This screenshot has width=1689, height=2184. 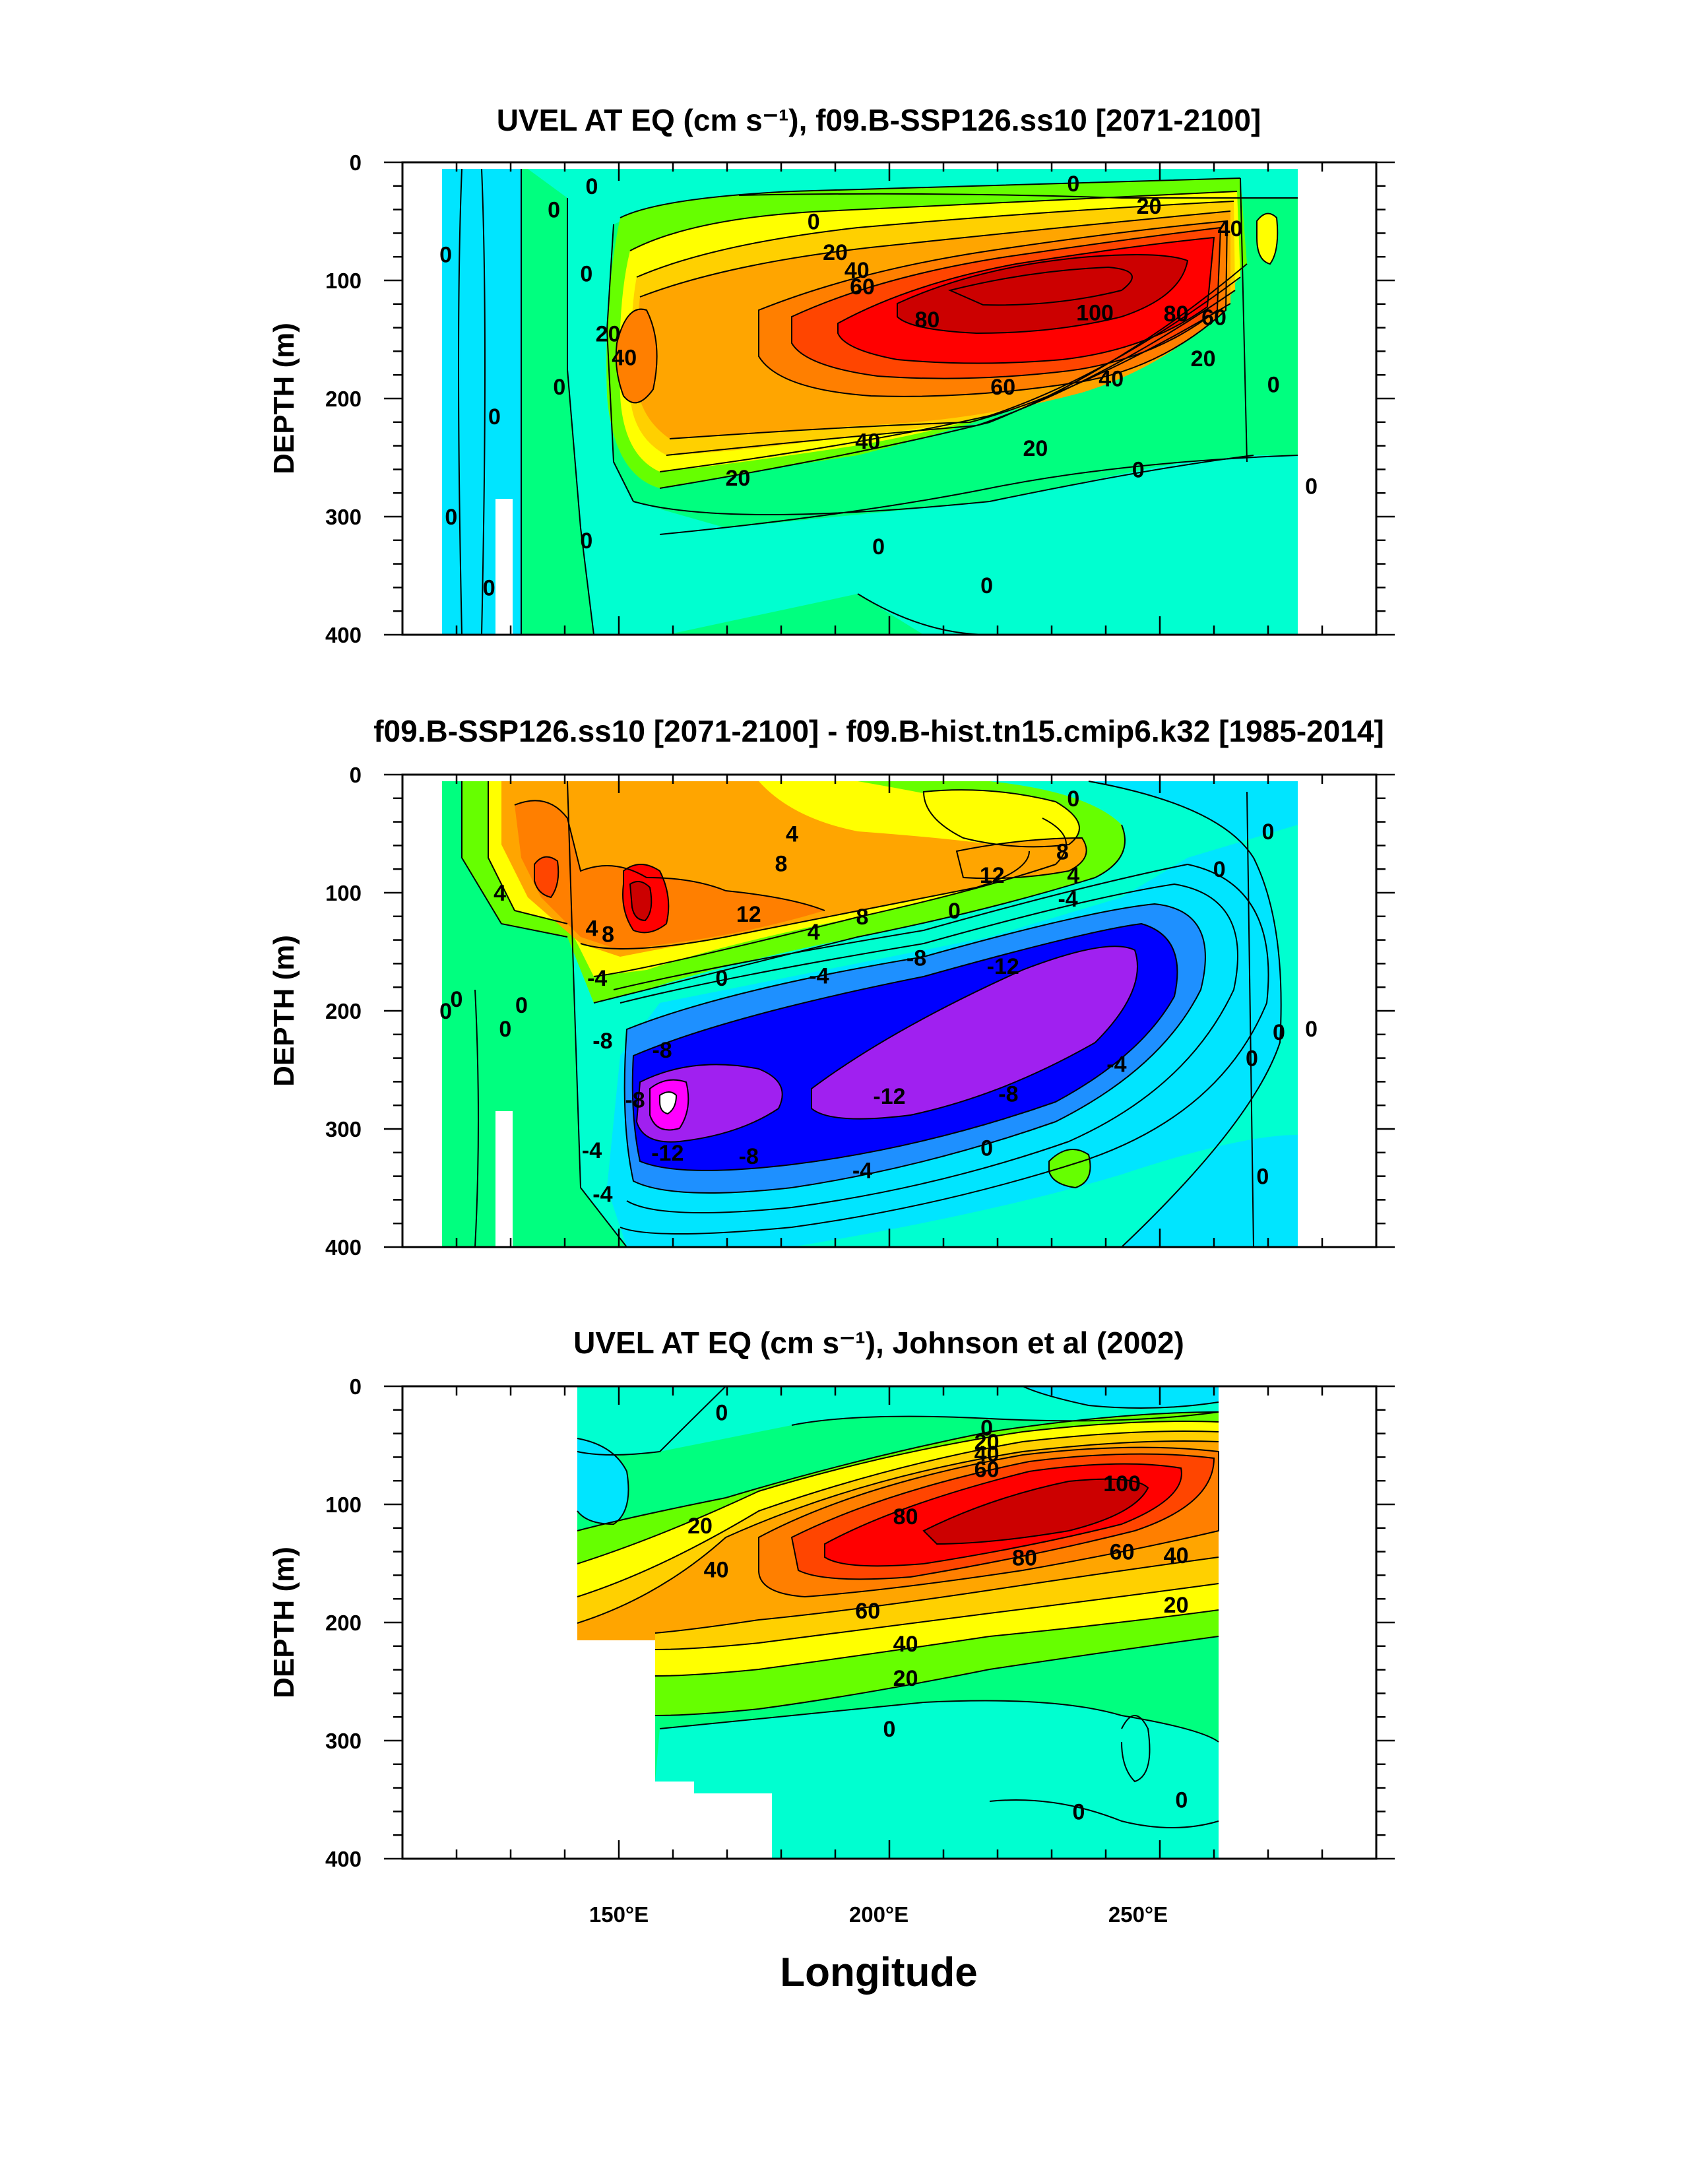 What do you see at coordinates (898, 1420) in the screenshot?
I see `panel-3-surface-cyan` at bounding box center [898, 1420].